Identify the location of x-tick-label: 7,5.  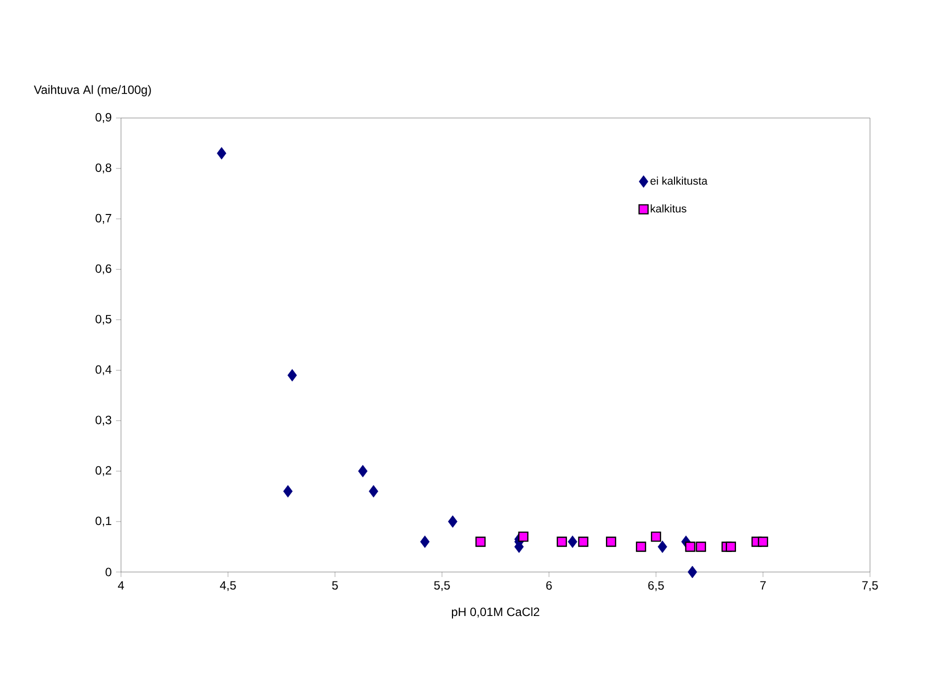
(870, 586).